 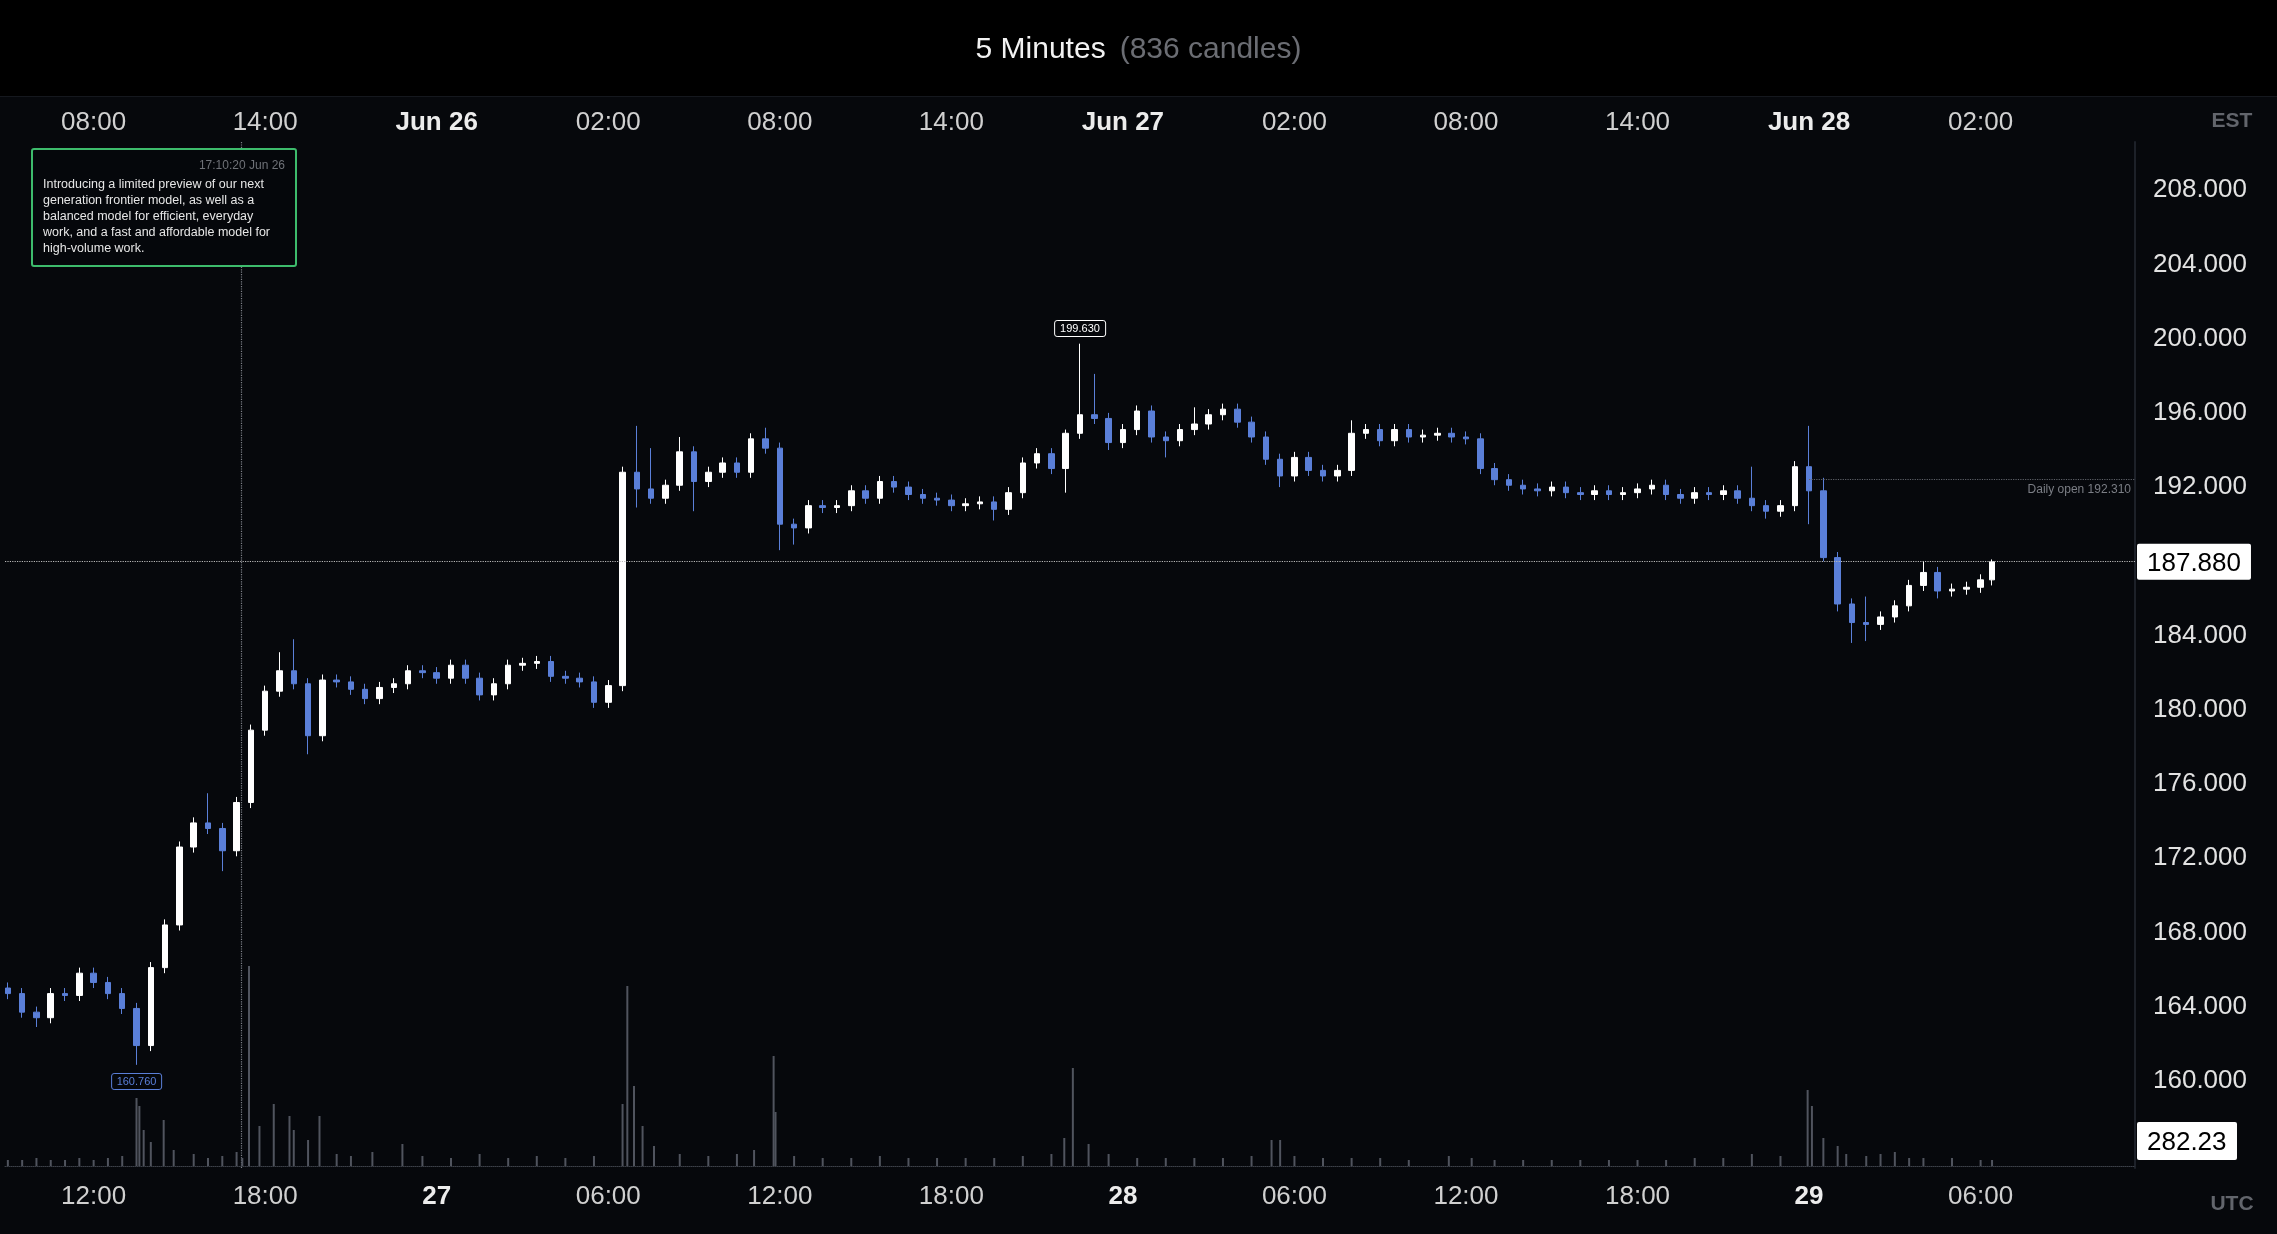 What do you see at coordinates (2200, 930) in the screenshot?
I see `y-tick-label: 168.000` at bounding box center [2200, 930].